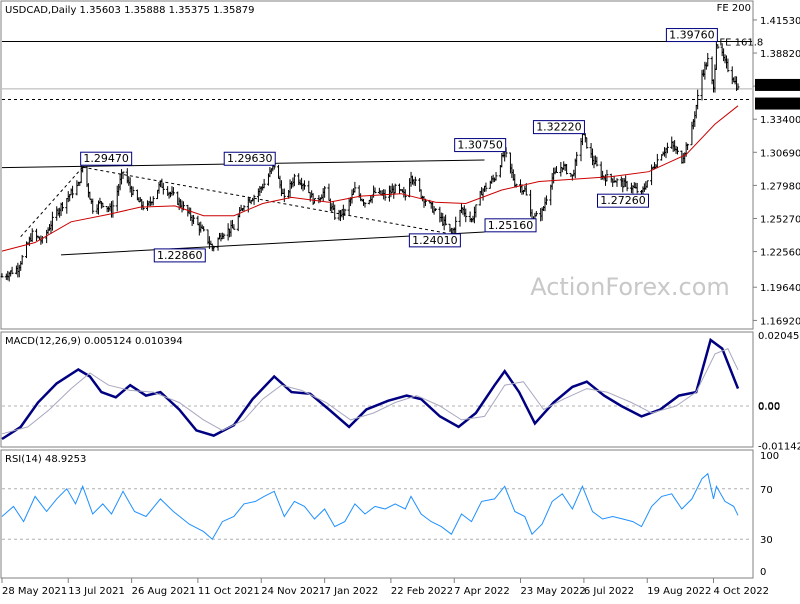 This screenshot has height=604, width=800. I want to click on level-label-text: 1.29470, so click(106, 158).